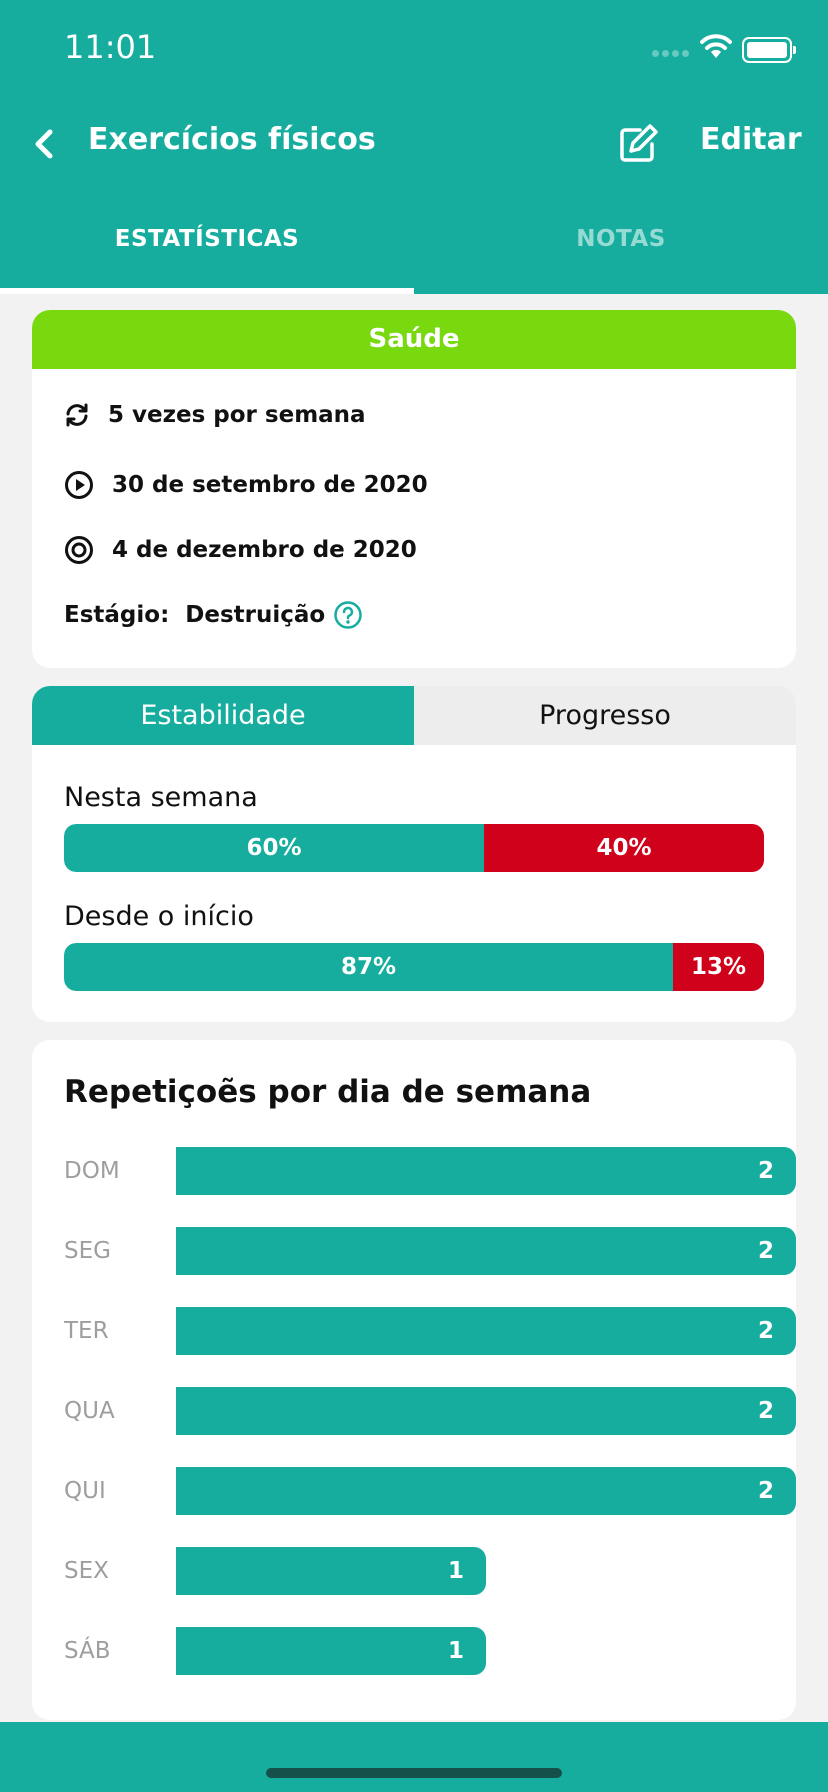  Describe the element at coordinates (87, 1651) in the screenshot. I see `chart-category-label: SÁB` at that location.